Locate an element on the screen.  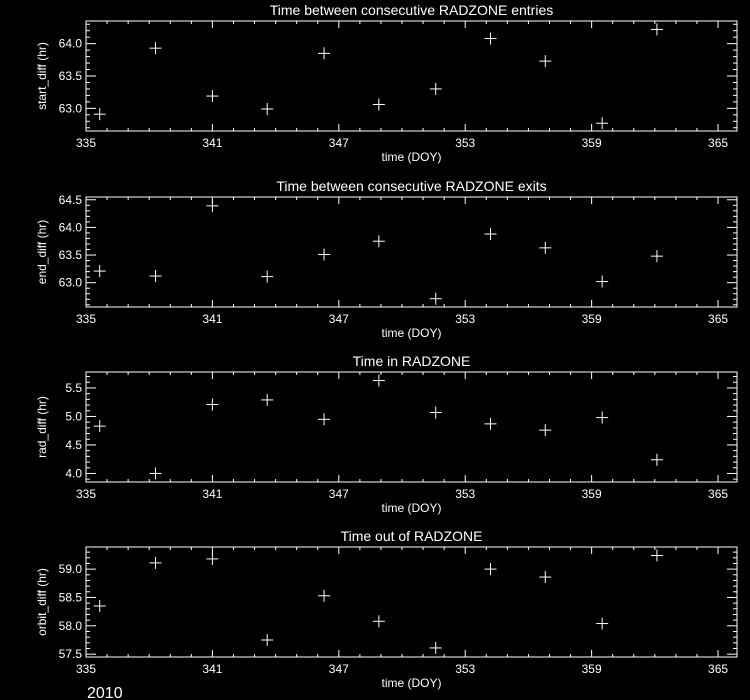
chart-title: Time between consecutive RADZONE entries is located at coordinates (411, 10).